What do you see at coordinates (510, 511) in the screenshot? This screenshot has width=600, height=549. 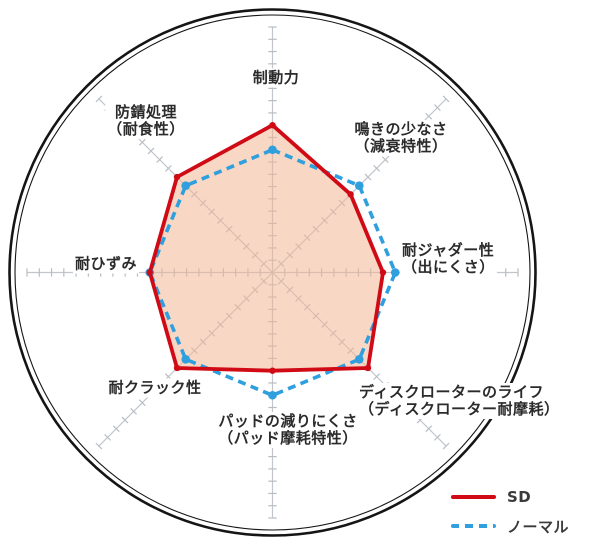 I see `legend: SD ノーマル` at bounding box center [510, 511].